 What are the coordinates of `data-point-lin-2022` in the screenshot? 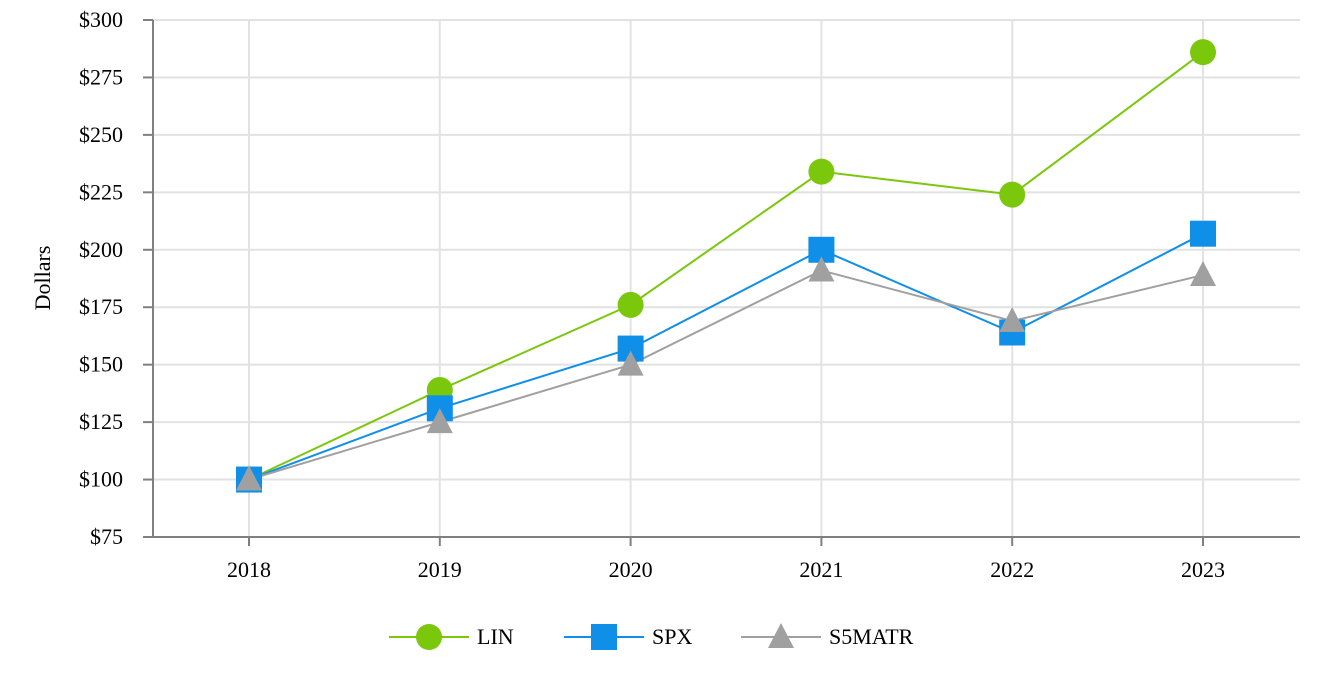 It's located at (1012, 194).